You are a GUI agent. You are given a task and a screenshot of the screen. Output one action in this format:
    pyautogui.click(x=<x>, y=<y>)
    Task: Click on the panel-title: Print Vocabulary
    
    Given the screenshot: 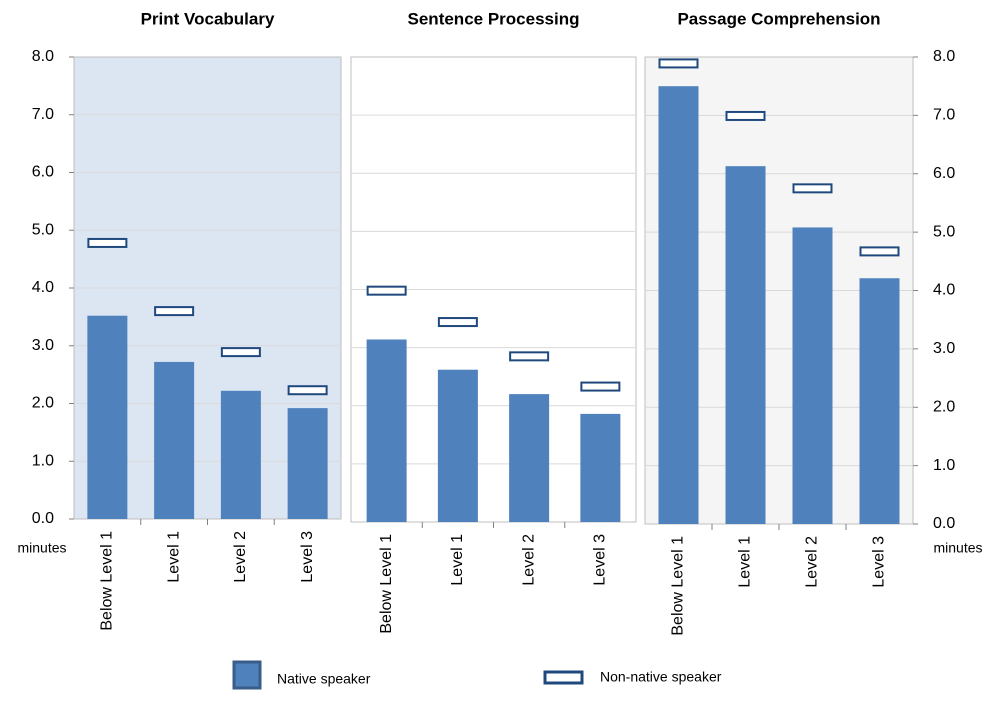 What is the action you would take?
    pyautogui.click(x=208, y=18)
    